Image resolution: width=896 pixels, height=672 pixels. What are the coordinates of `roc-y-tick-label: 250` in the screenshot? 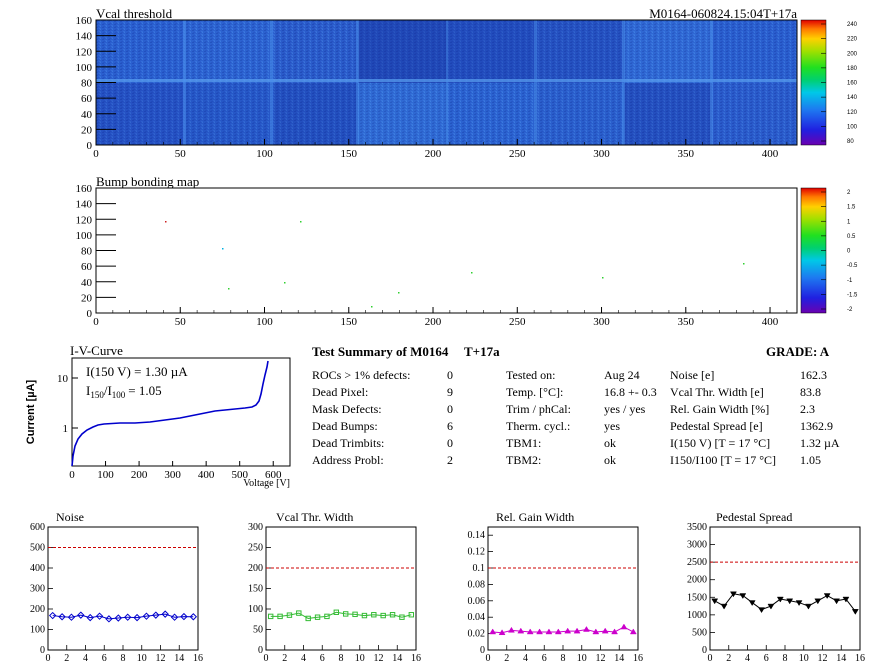 It's located at (255, 548).